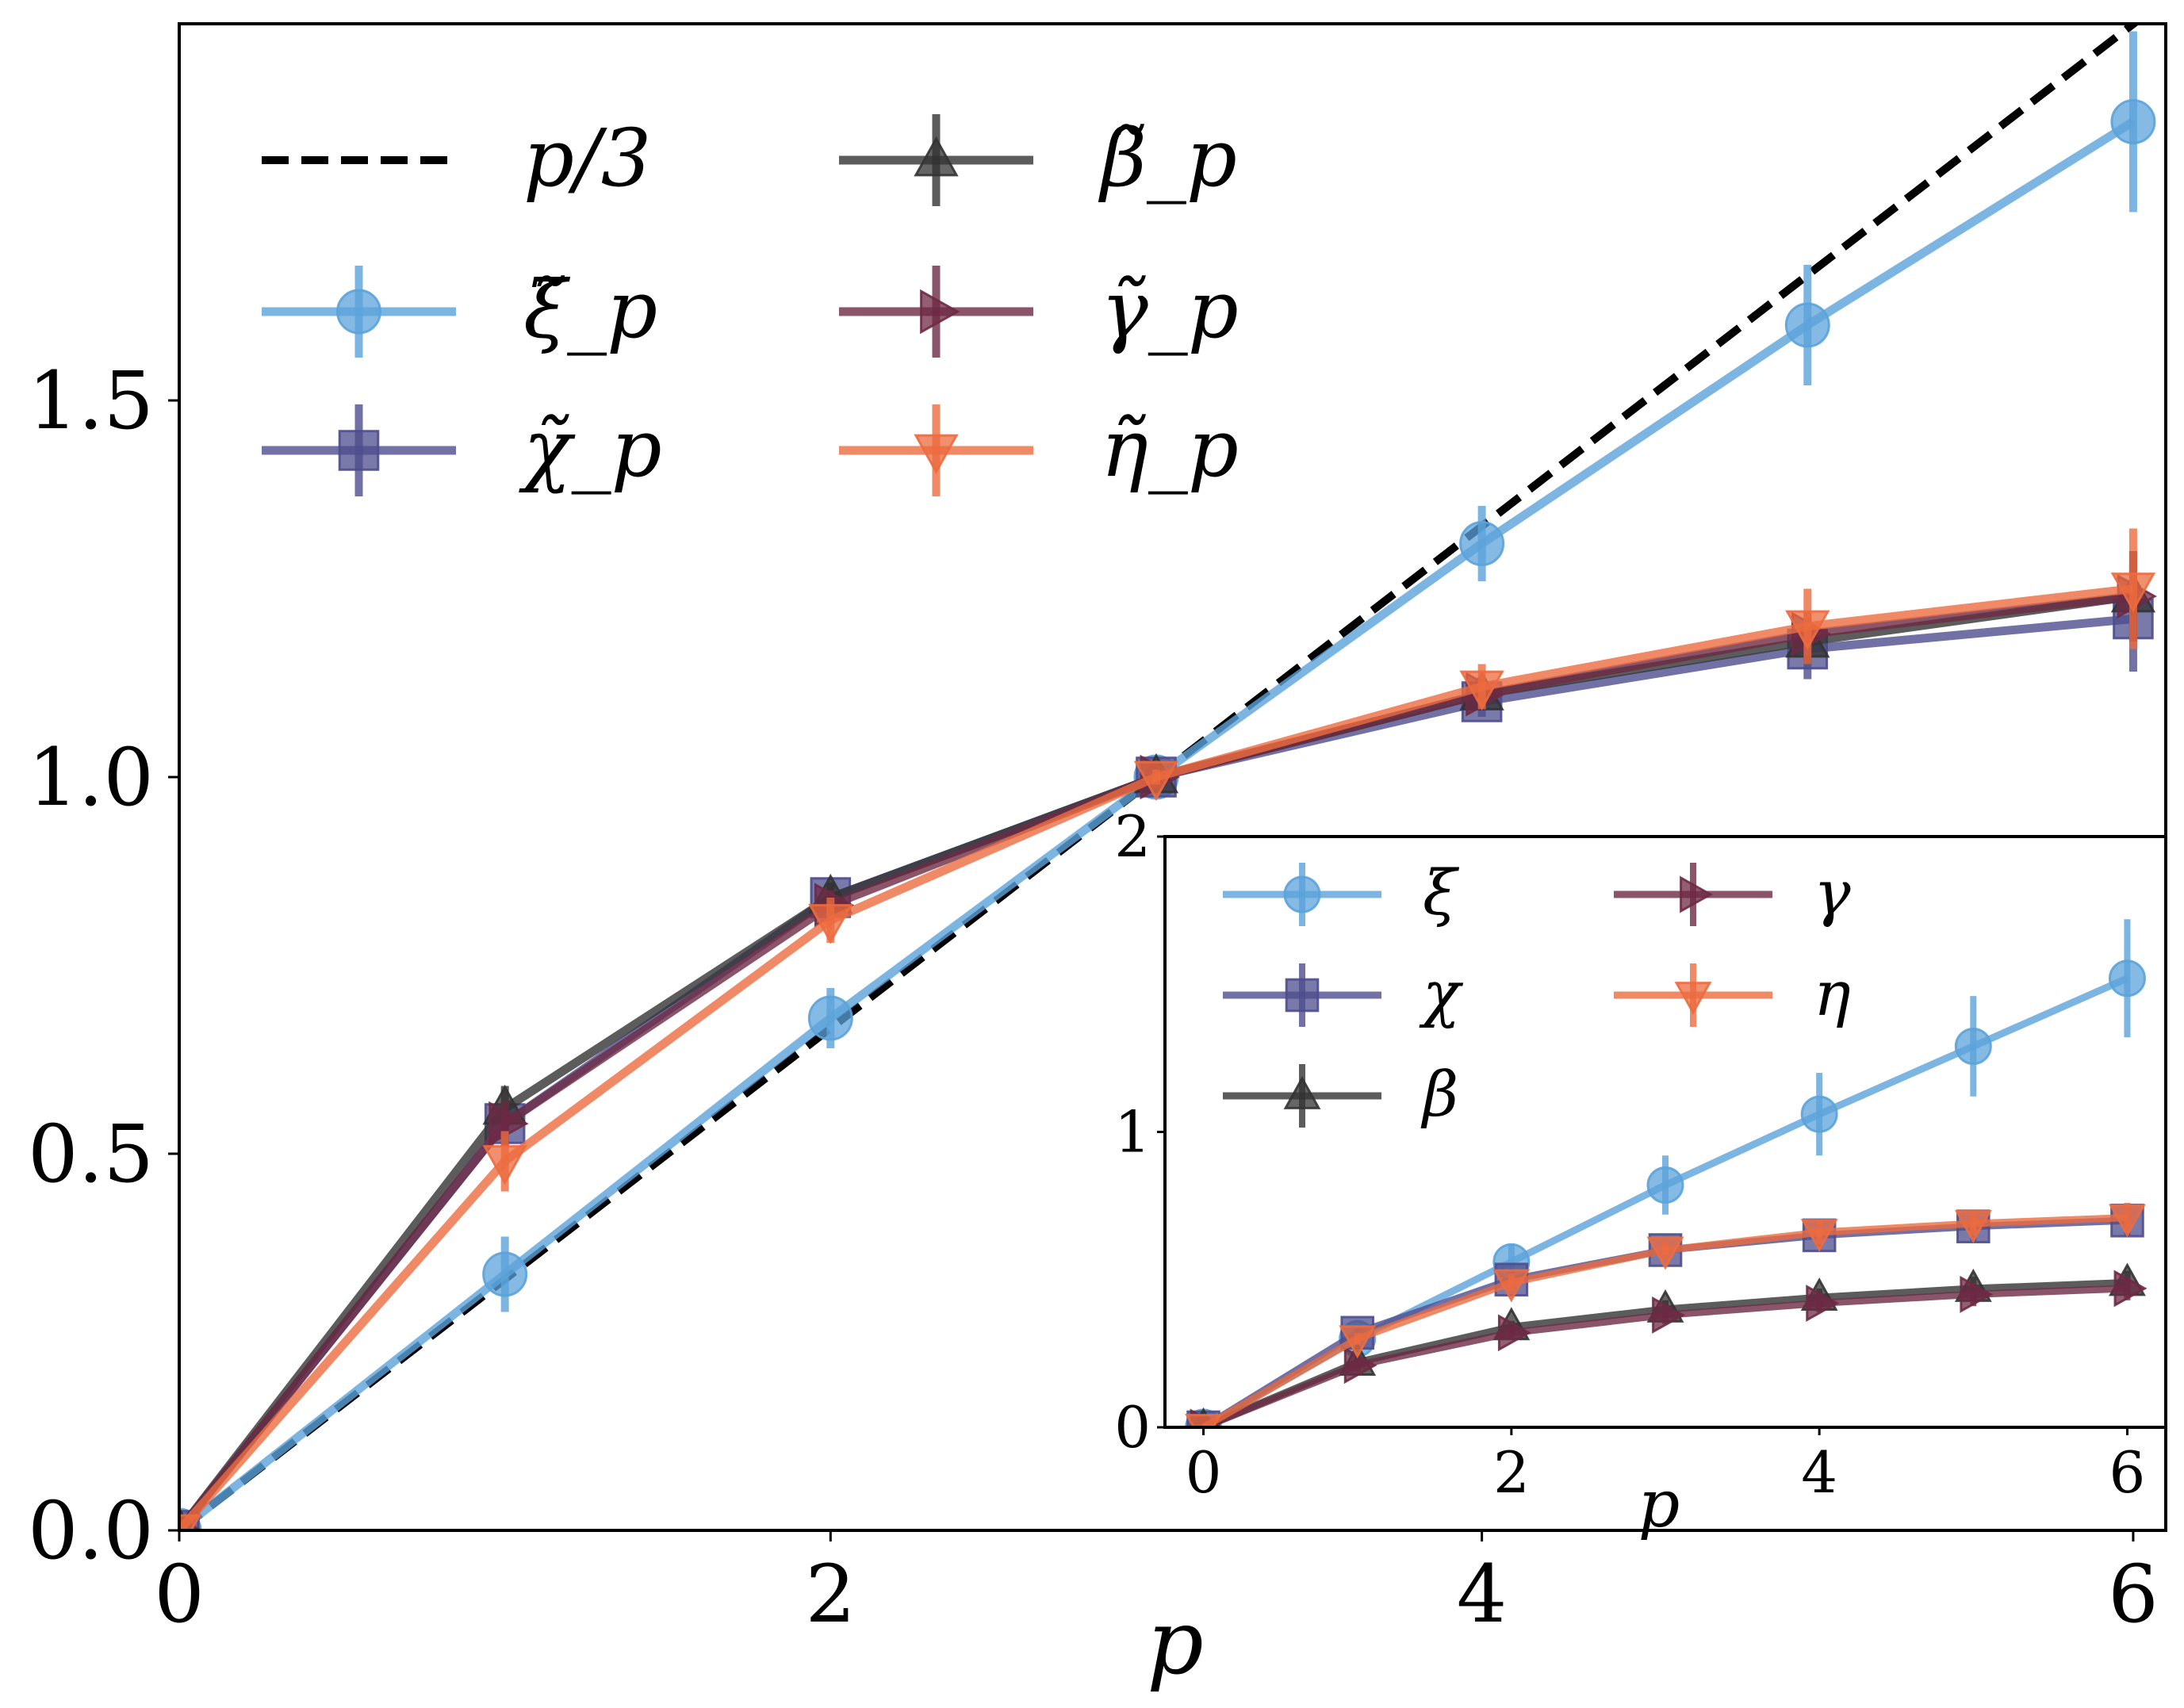  I want to click on legend-label-beta: β̃_p, so click(1167, 158).